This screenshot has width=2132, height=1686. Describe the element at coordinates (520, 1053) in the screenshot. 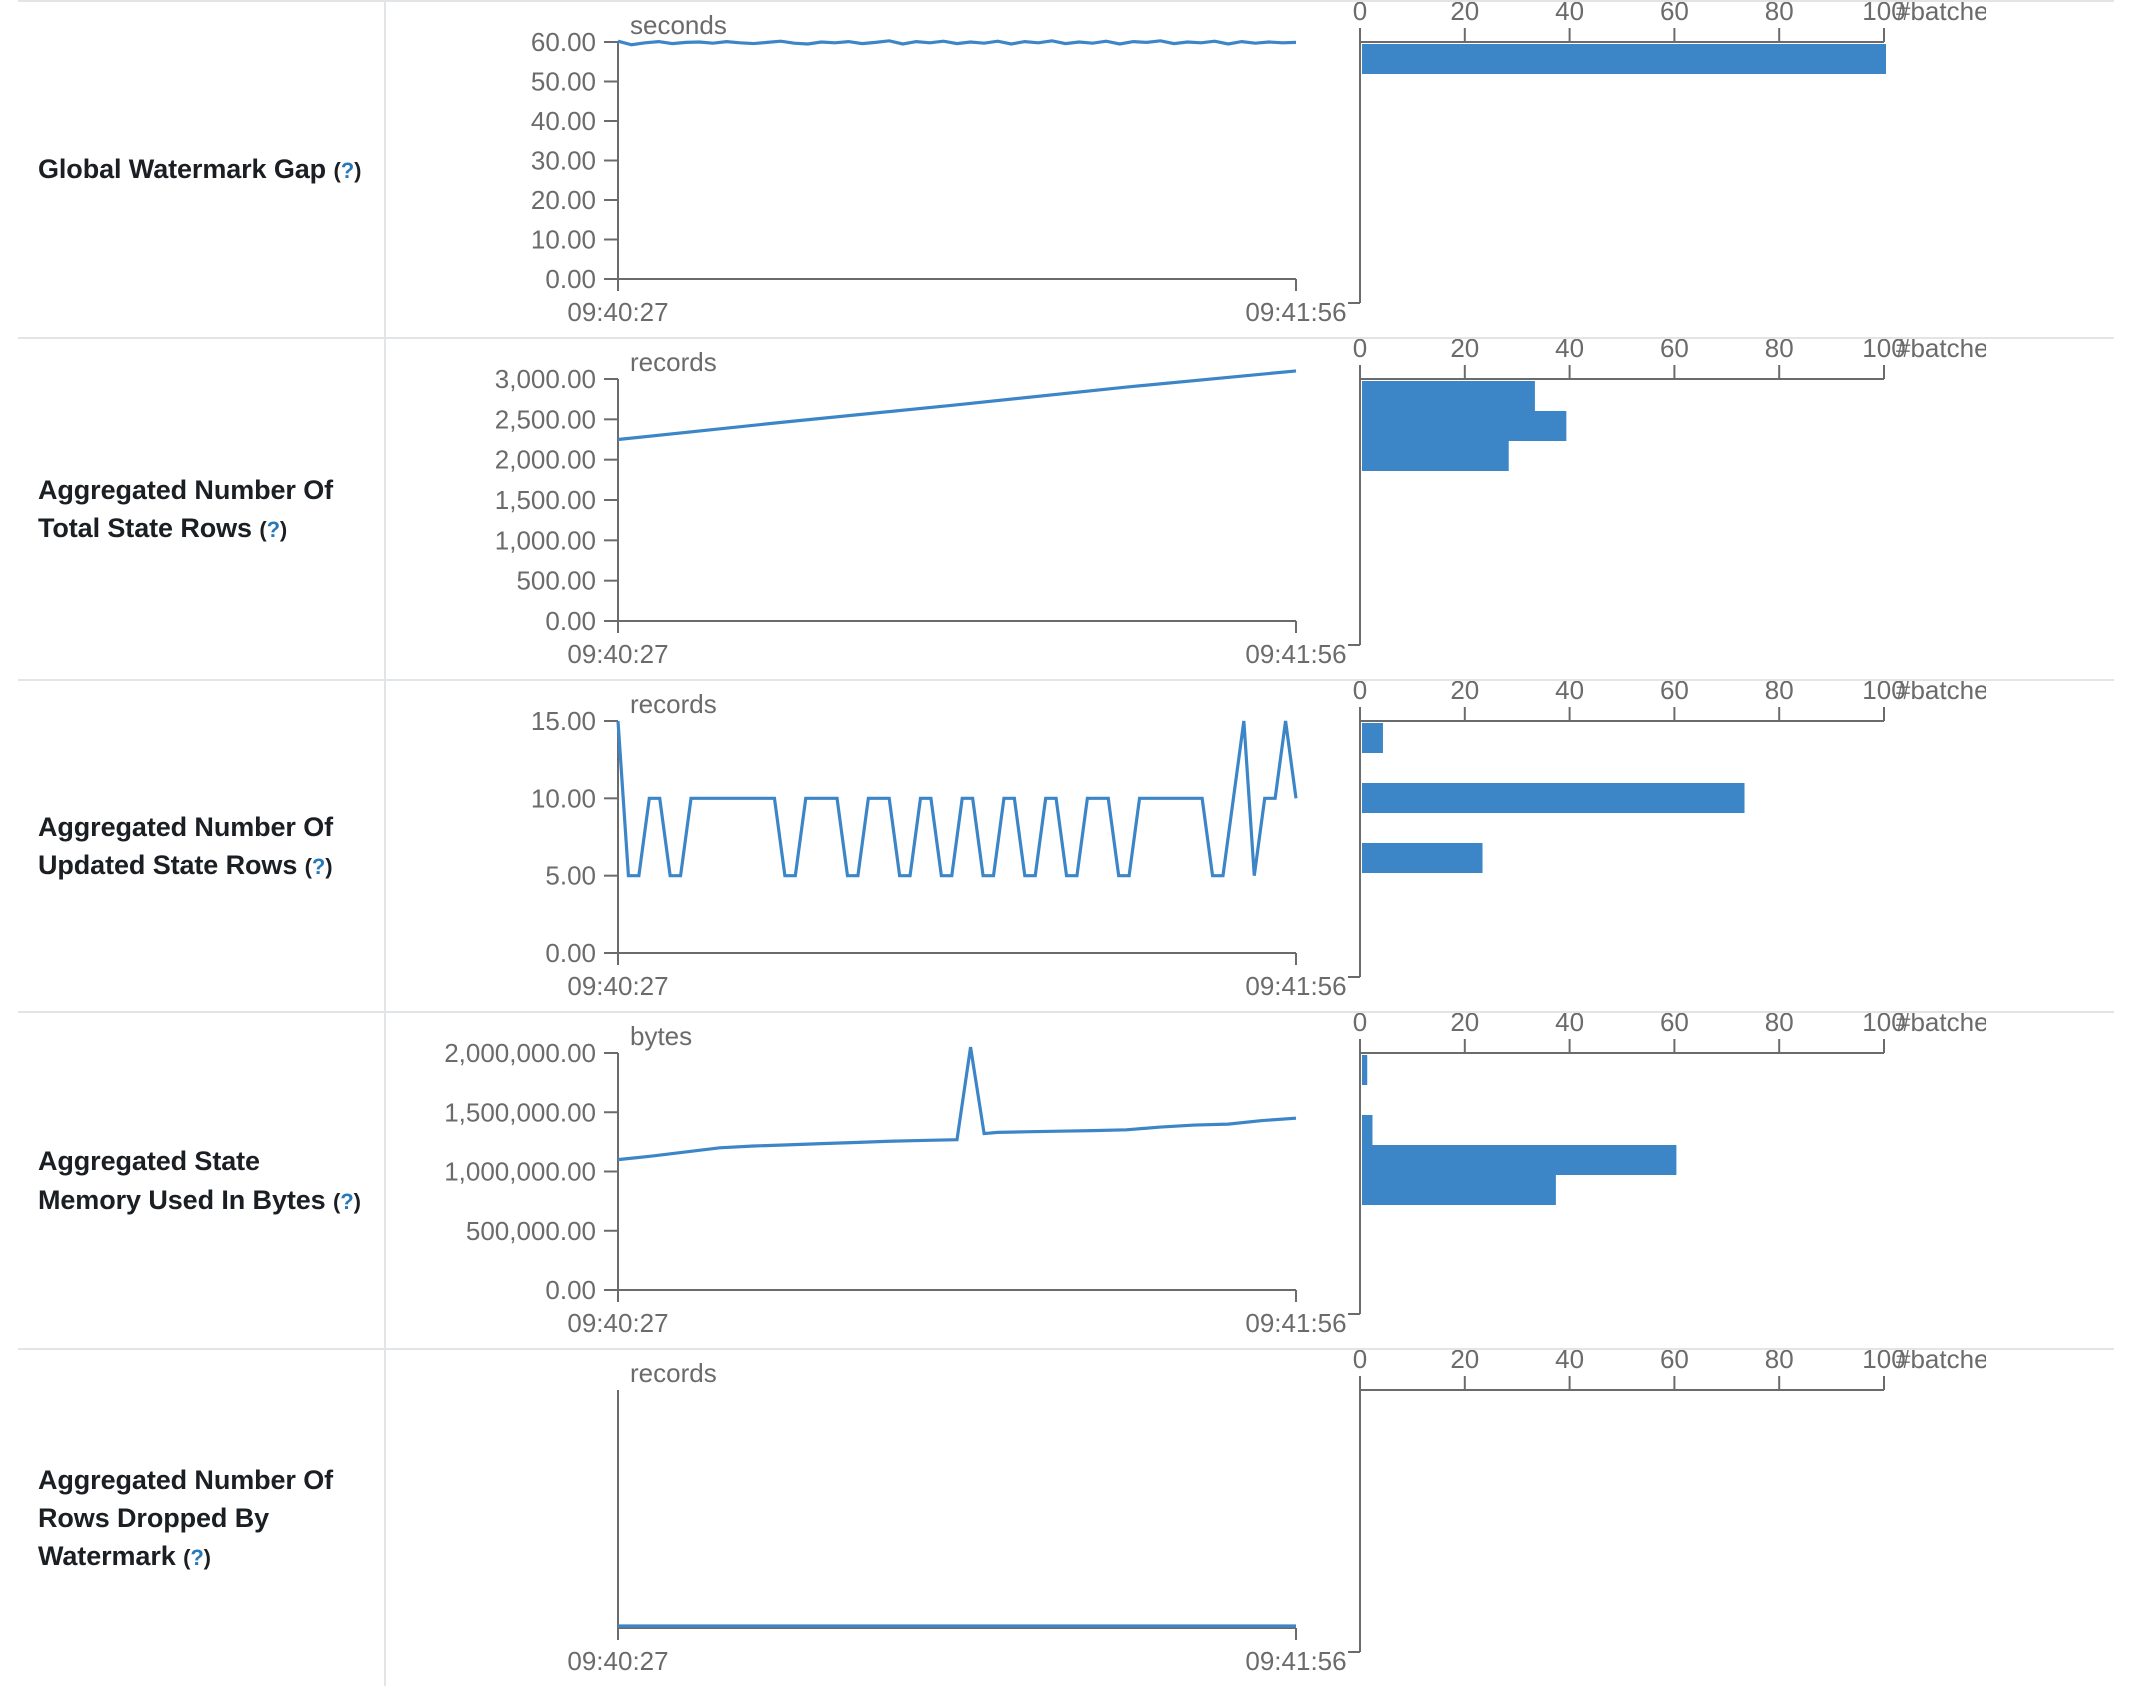

I see `y-tick-label: 2,000,000.00` at that location.